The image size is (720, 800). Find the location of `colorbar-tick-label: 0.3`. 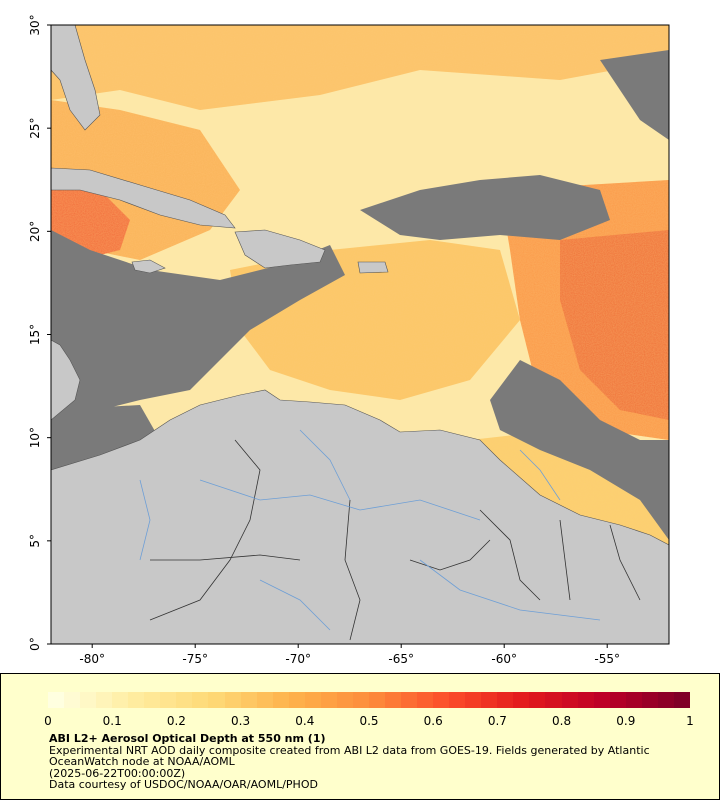

colorbar-tick-label: 0.3 is located at coordinates (241, 721).